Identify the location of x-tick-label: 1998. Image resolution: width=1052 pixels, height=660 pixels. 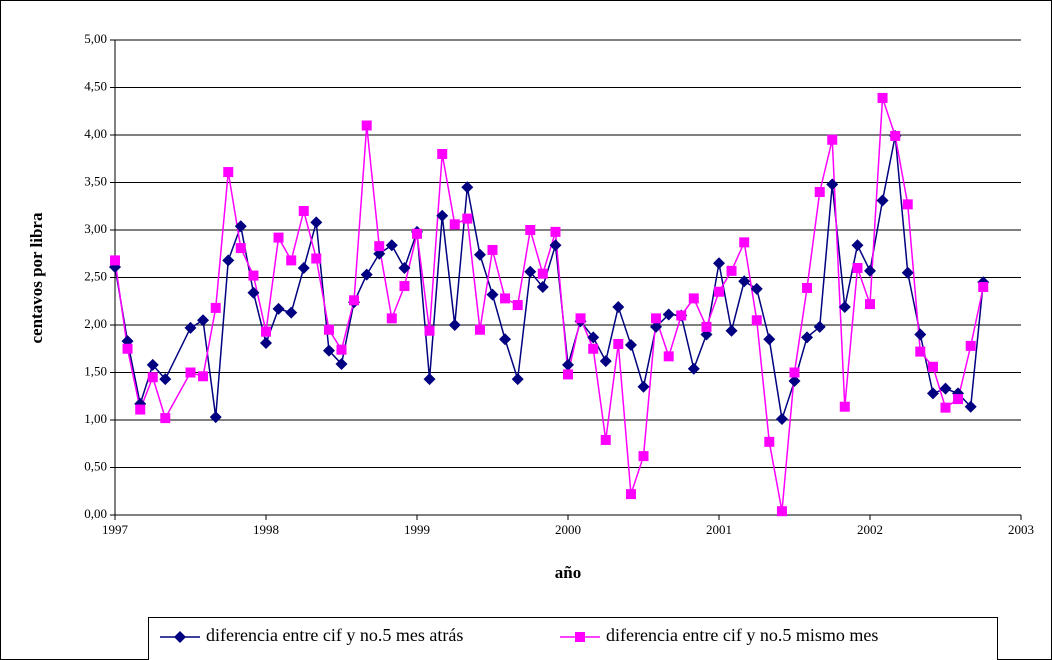
(266, 529).